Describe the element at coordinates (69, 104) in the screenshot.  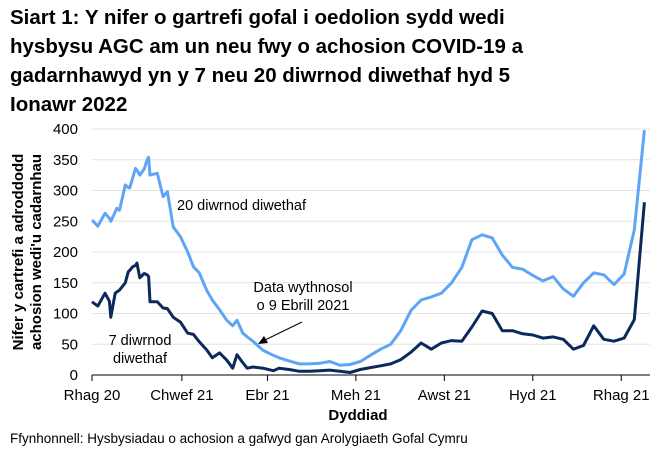
I see `title-line: Ionawr 2022` at that location.